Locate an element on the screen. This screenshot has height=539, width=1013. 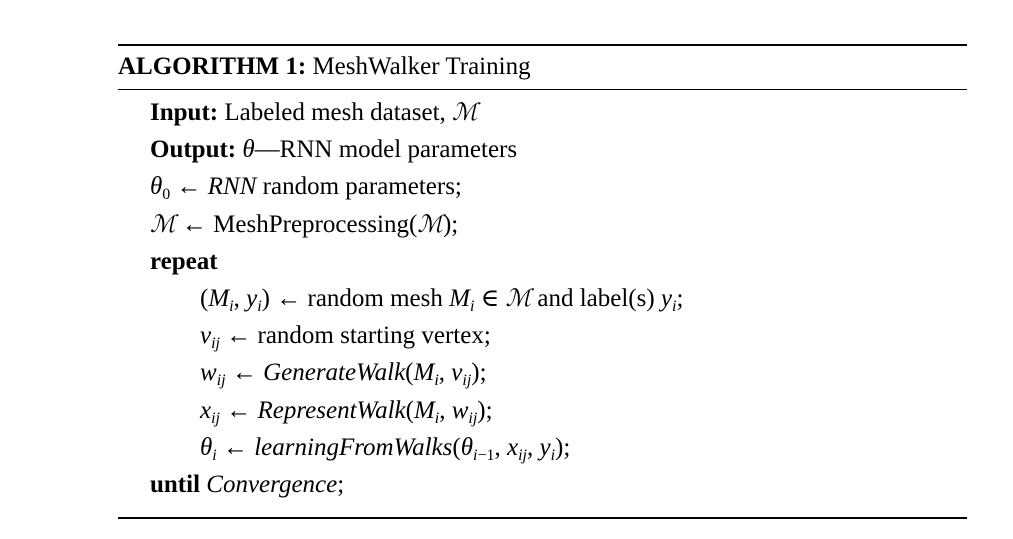
algorithm-label: ALGORITHM 1: is located at coordinates (212, 66).